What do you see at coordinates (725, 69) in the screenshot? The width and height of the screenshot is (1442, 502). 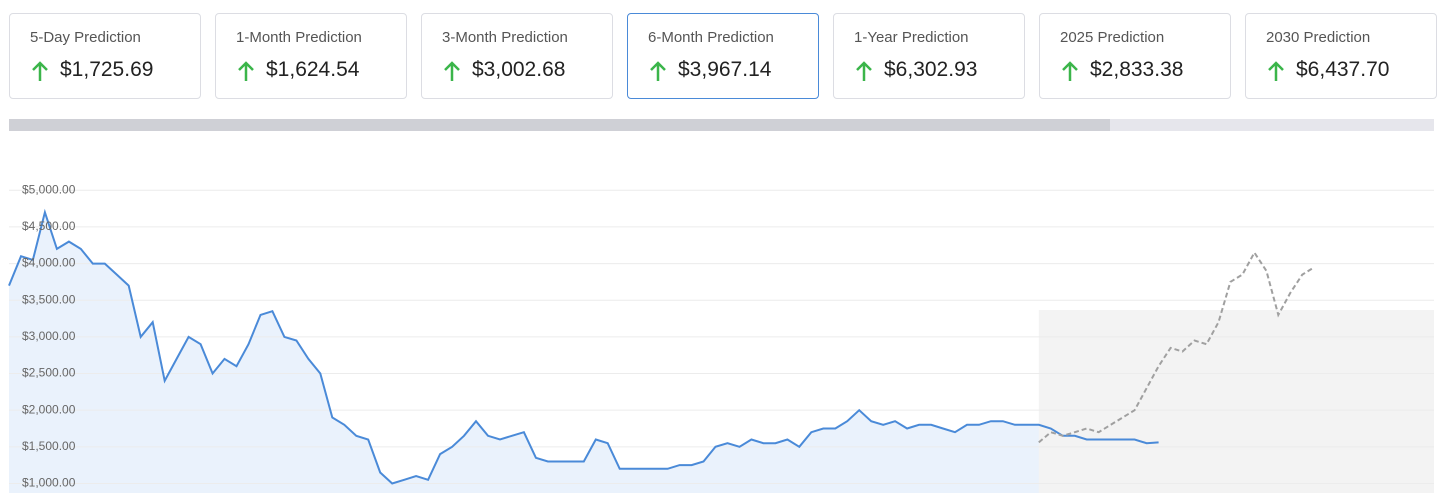 I see `card-value: $3,967.14` at bounding box center [725, 69].